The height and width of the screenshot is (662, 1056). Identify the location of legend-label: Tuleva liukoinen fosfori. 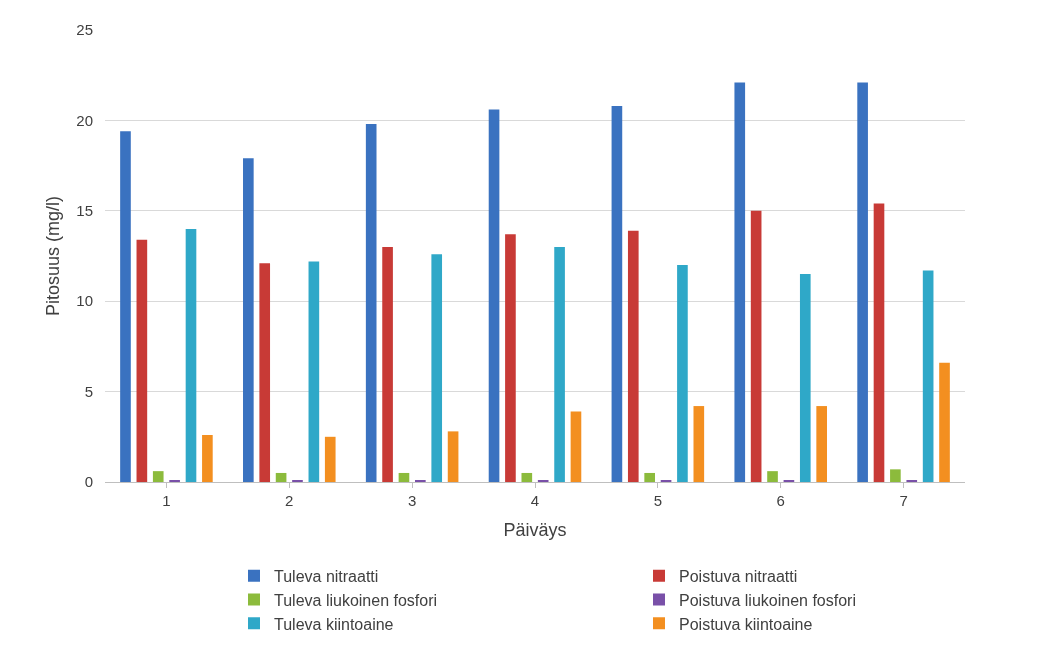
(356, 600).